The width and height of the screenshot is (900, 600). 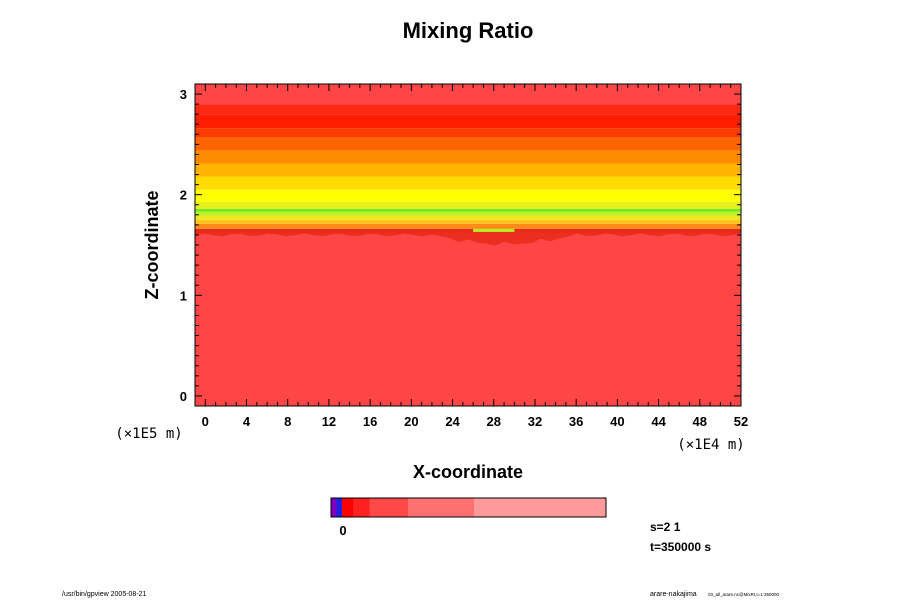 What do you see at coordinates (468, 472) in the screenshot?
I see `x-axis-label: X-coordinate` at bounding box center [468, 472].